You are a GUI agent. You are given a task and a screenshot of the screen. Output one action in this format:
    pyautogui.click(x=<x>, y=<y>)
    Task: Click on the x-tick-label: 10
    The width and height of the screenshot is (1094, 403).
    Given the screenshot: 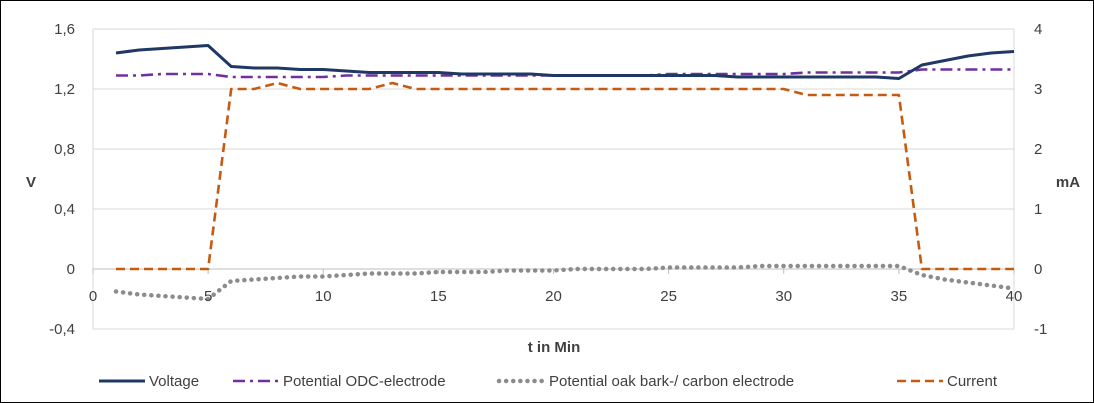 What is the action you would take?
    pyautogui.click(x=323, y=296)
    